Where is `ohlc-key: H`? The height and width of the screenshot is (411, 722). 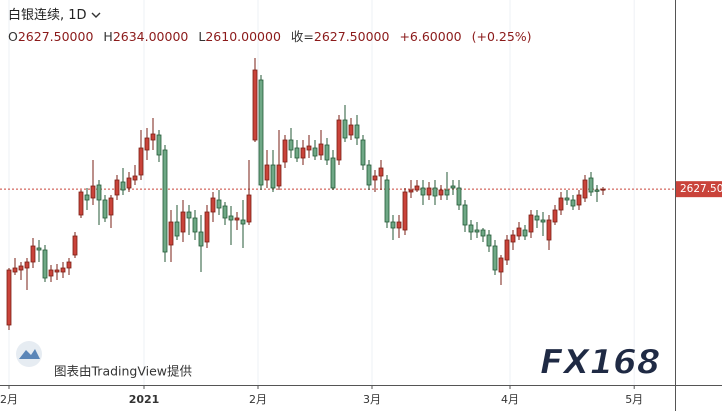
ohlc-key: H is located at coordinates (108, 36).